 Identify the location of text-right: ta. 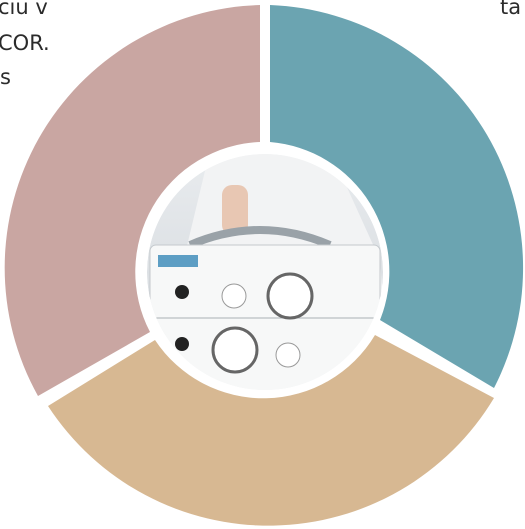
(510, 9).